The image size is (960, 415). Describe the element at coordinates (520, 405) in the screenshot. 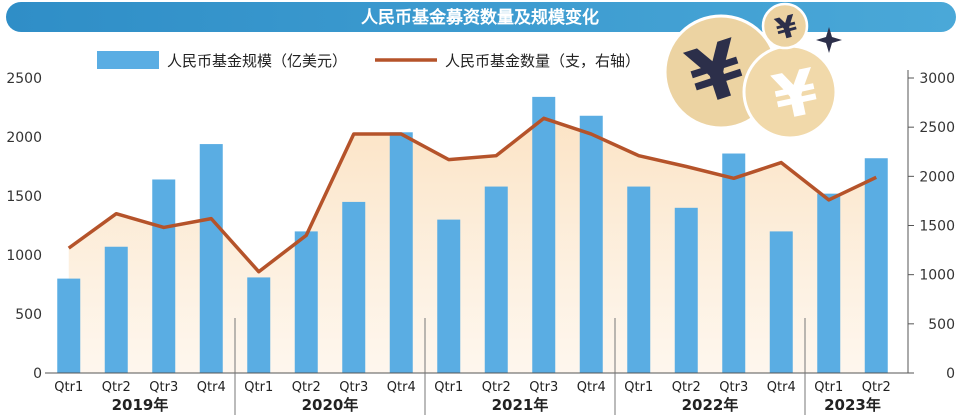

I see `year-label: 2021年` at that location.